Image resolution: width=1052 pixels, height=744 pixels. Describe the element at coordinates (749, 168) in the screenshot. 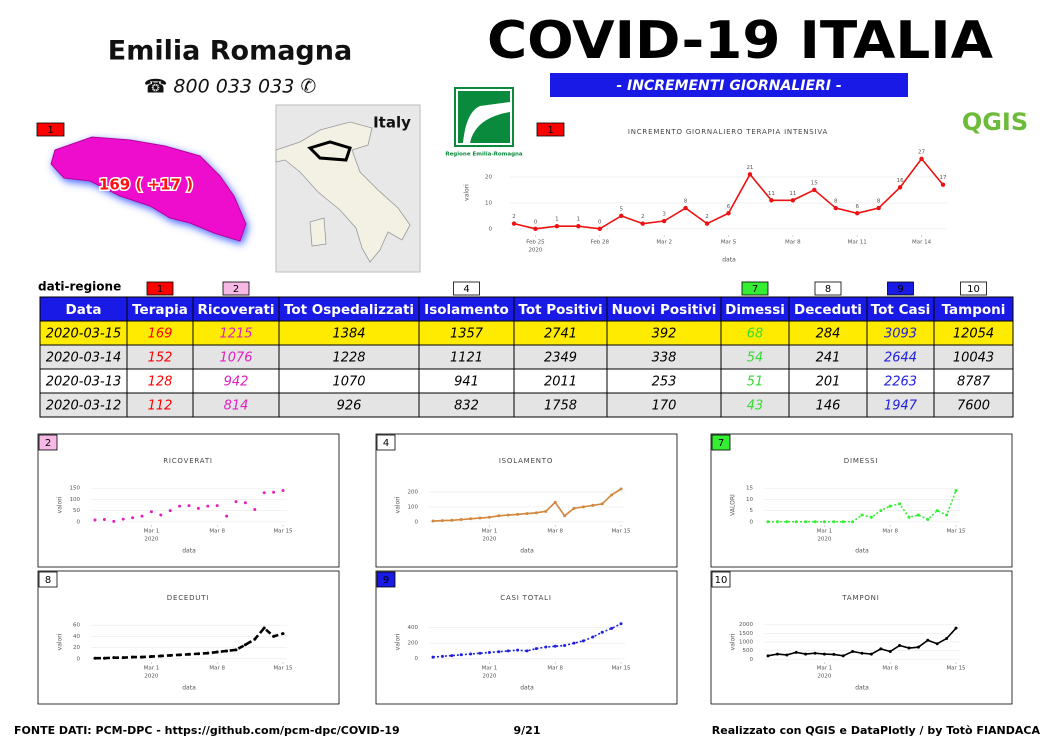

I see `data-label: 21` at that location.